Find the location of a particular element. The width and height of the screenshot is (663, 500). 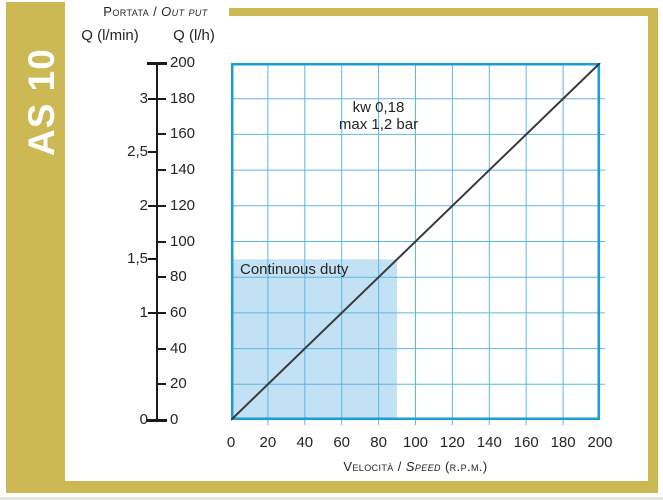

y-tick-label-lh: 140 is located at coordinates (183, 170).